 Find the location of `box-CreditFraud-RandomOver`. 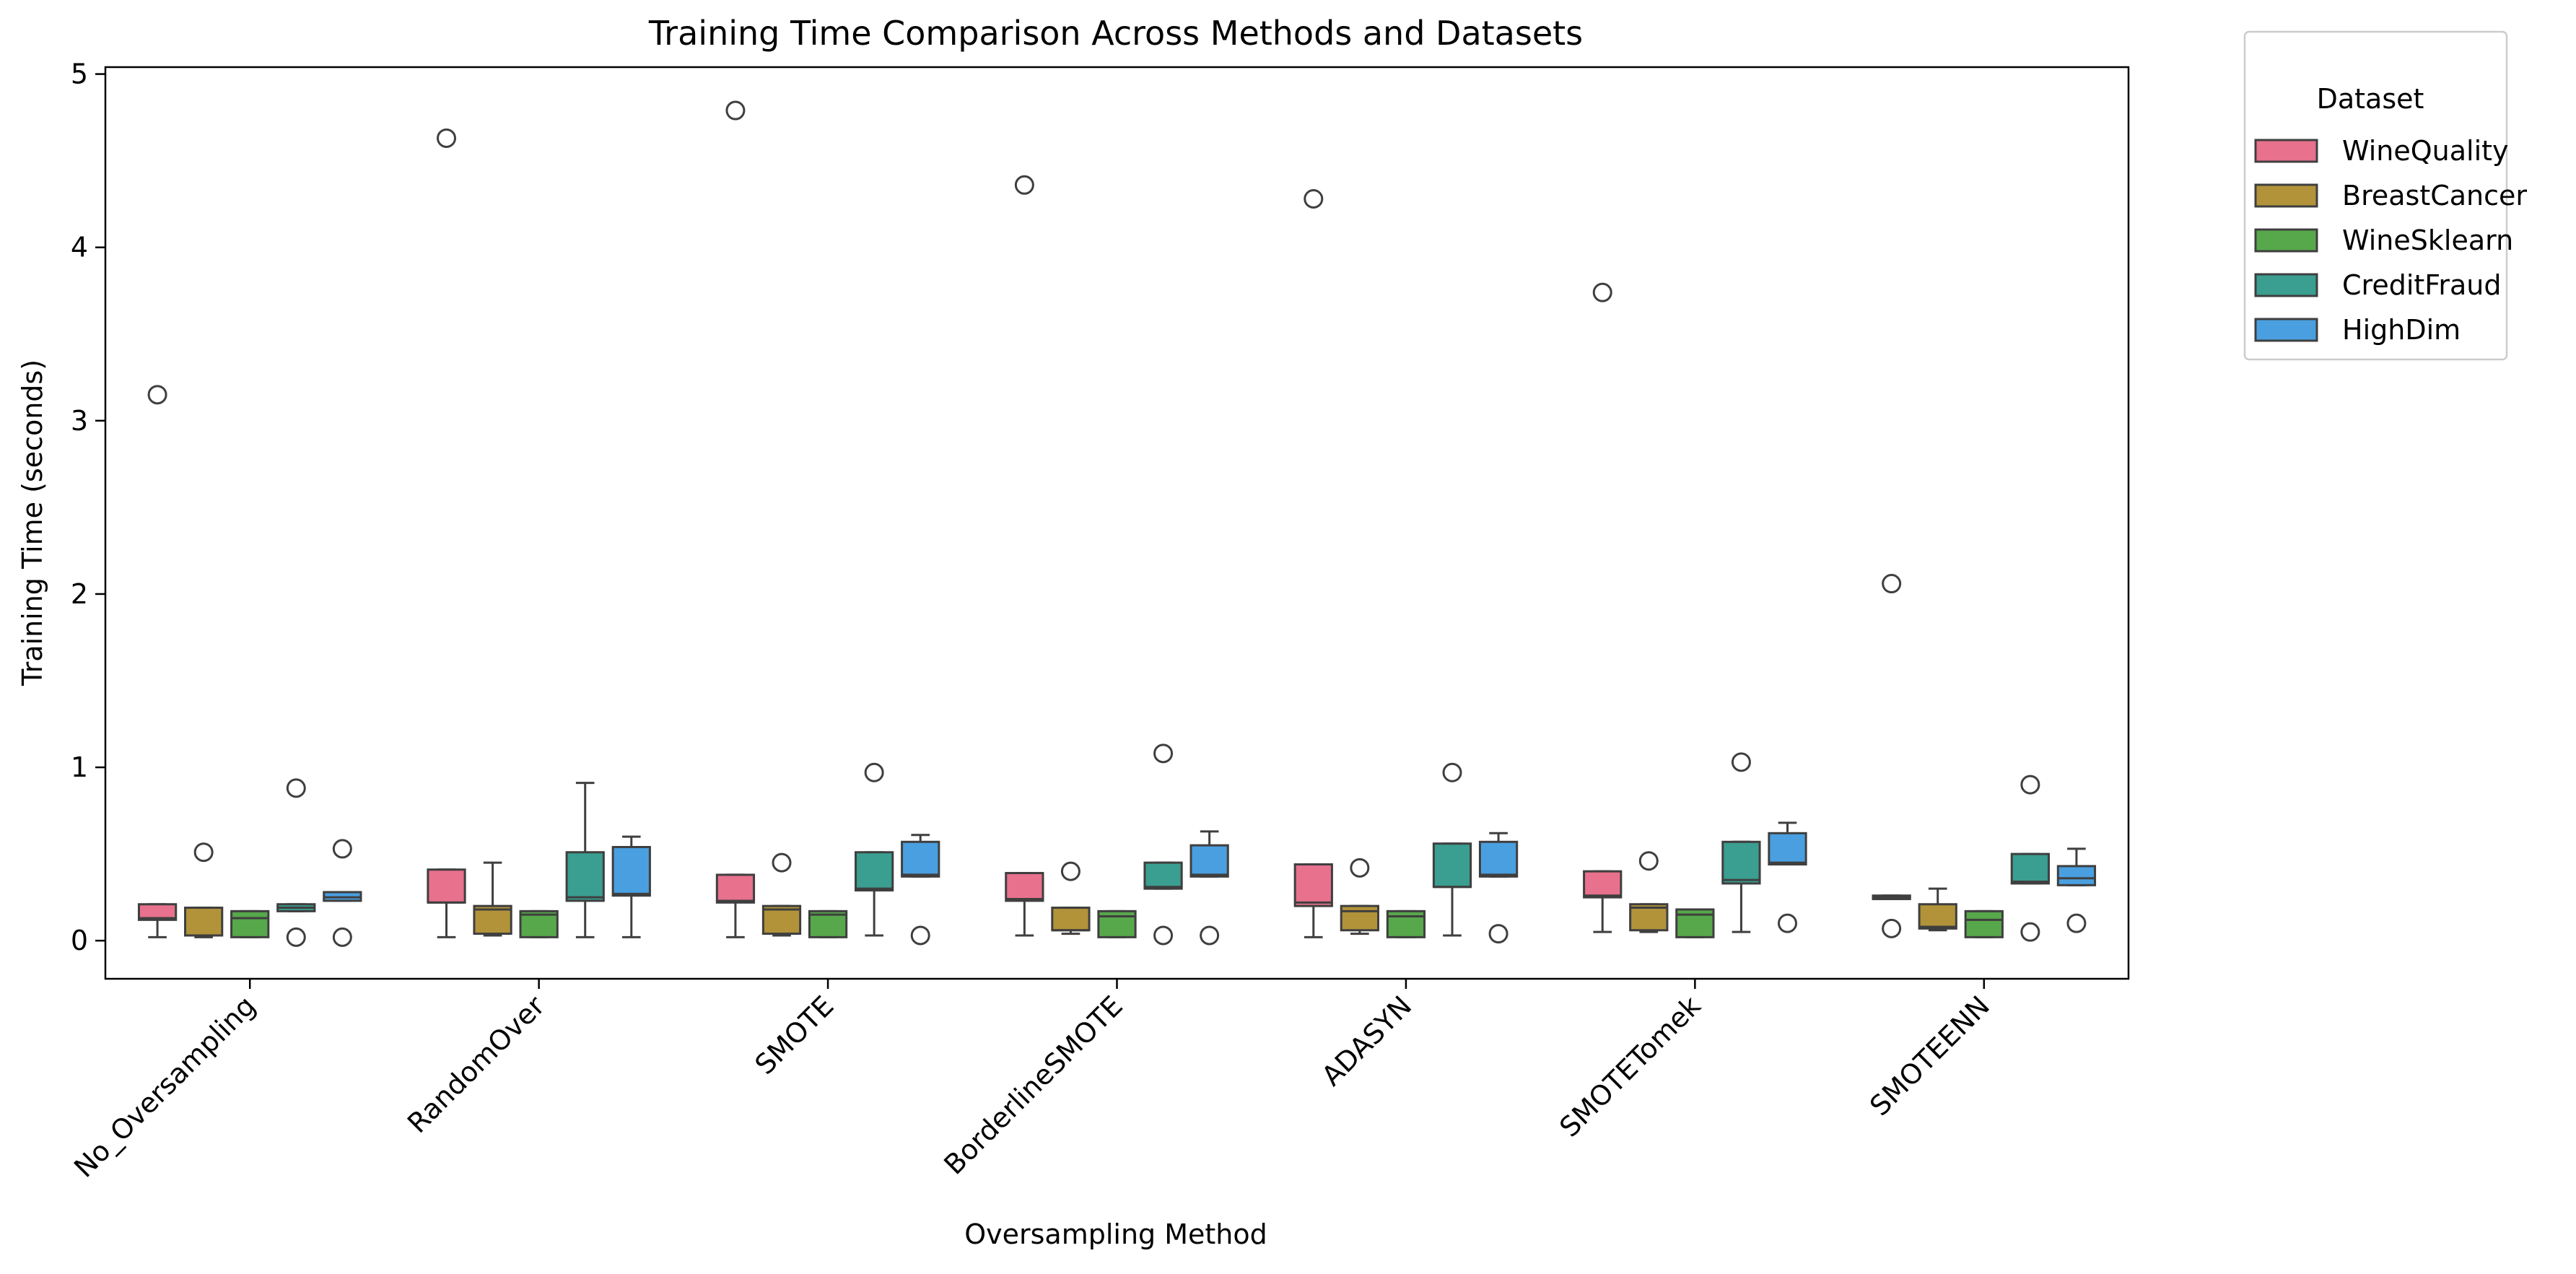

box-CreditFraud-RandomOver is located at coordinates (585, 860).